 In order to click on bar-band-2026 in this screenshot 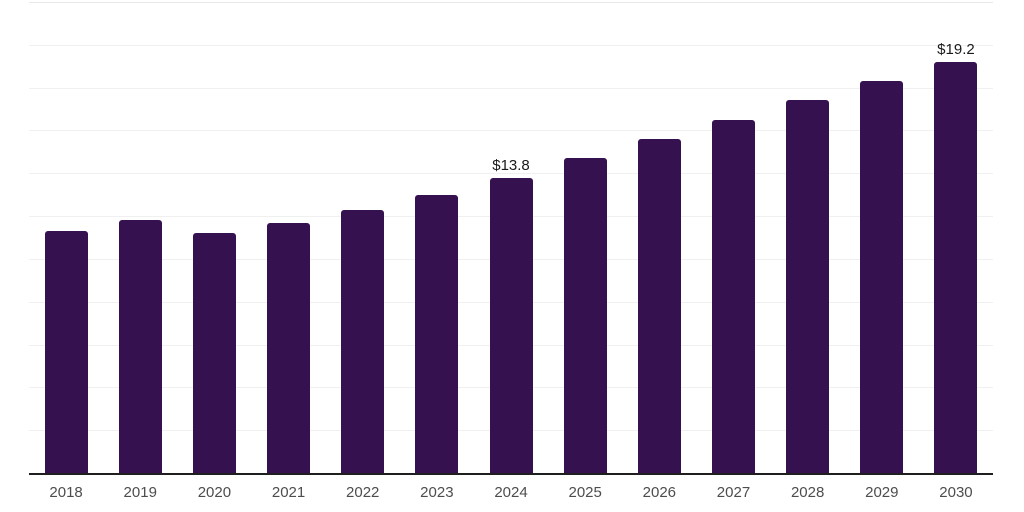, I will do `click(659, 237)`.